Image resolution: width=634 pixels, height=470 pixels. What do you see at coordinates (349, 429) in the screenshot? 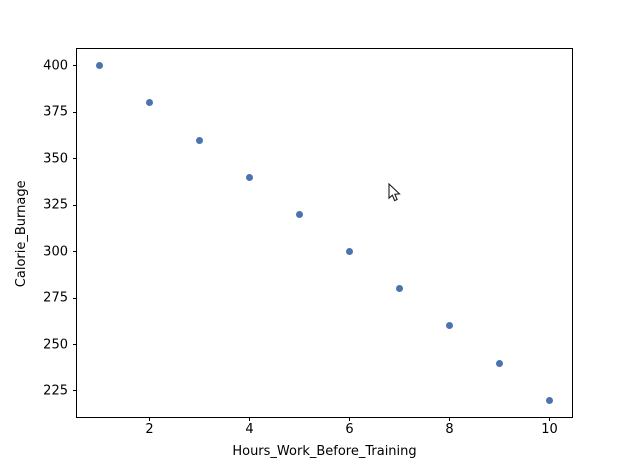
I see `x-tick-label: 6` at bounding box center [349, 429].